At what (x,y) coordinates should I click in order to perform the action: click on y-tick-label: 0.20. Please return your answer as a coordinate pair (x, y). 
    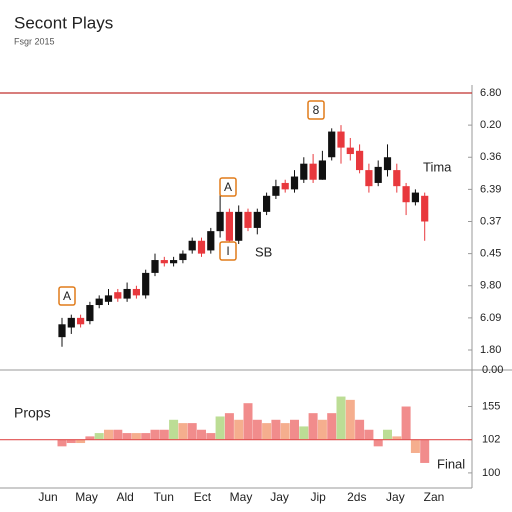
    Looking at the image, I should click on (490, 125).